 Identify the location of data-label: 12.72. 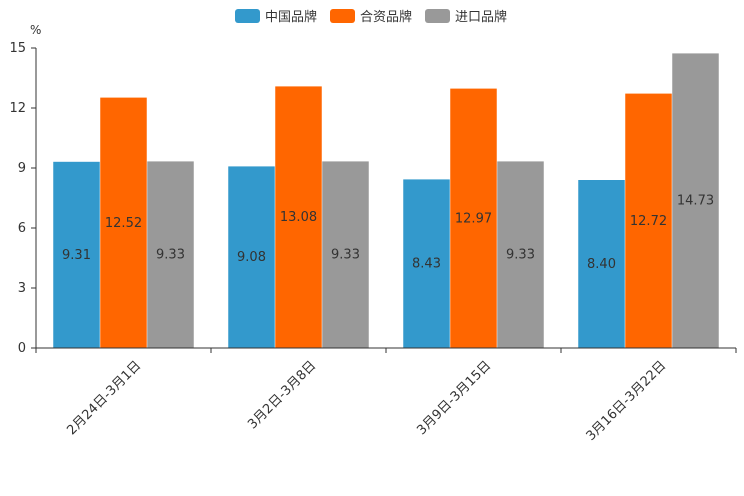
(648, 221).